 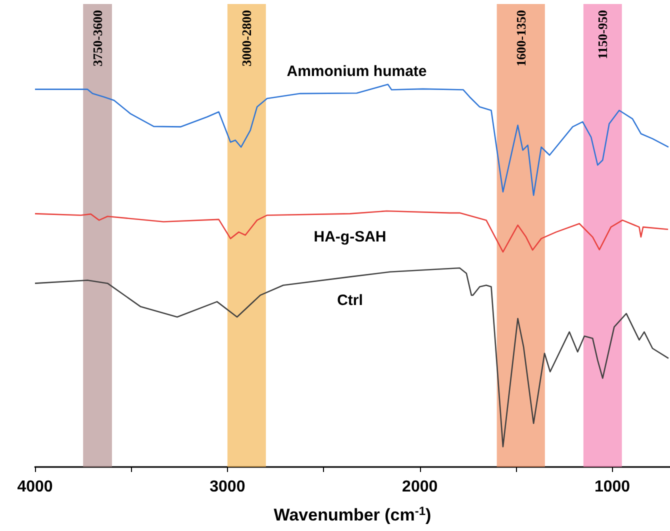 I want to click on band-label: 3750-3600, so click(x=98, y=38).